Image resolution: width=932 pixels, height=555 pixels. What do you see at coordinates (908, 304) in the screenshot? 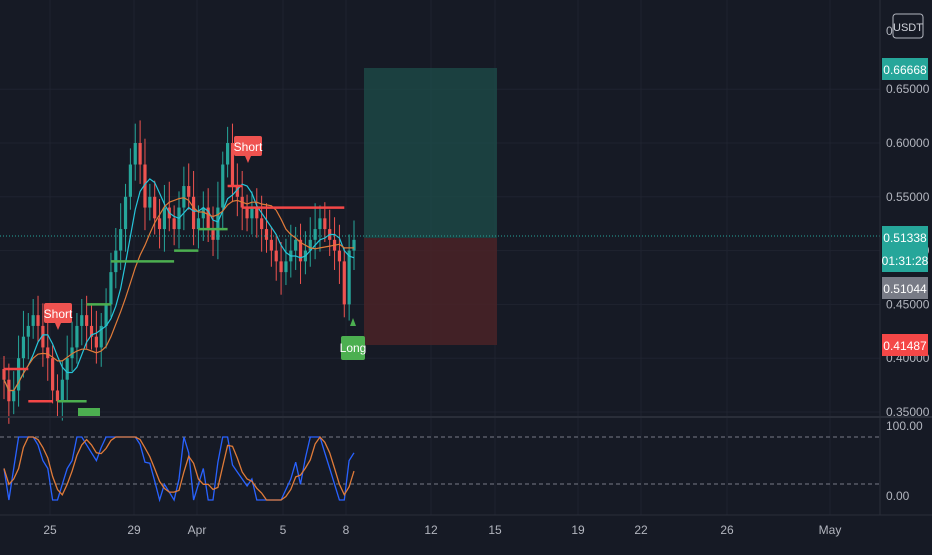
I see `price-tick-label: 0.45000` at bounding box center [908, 304].